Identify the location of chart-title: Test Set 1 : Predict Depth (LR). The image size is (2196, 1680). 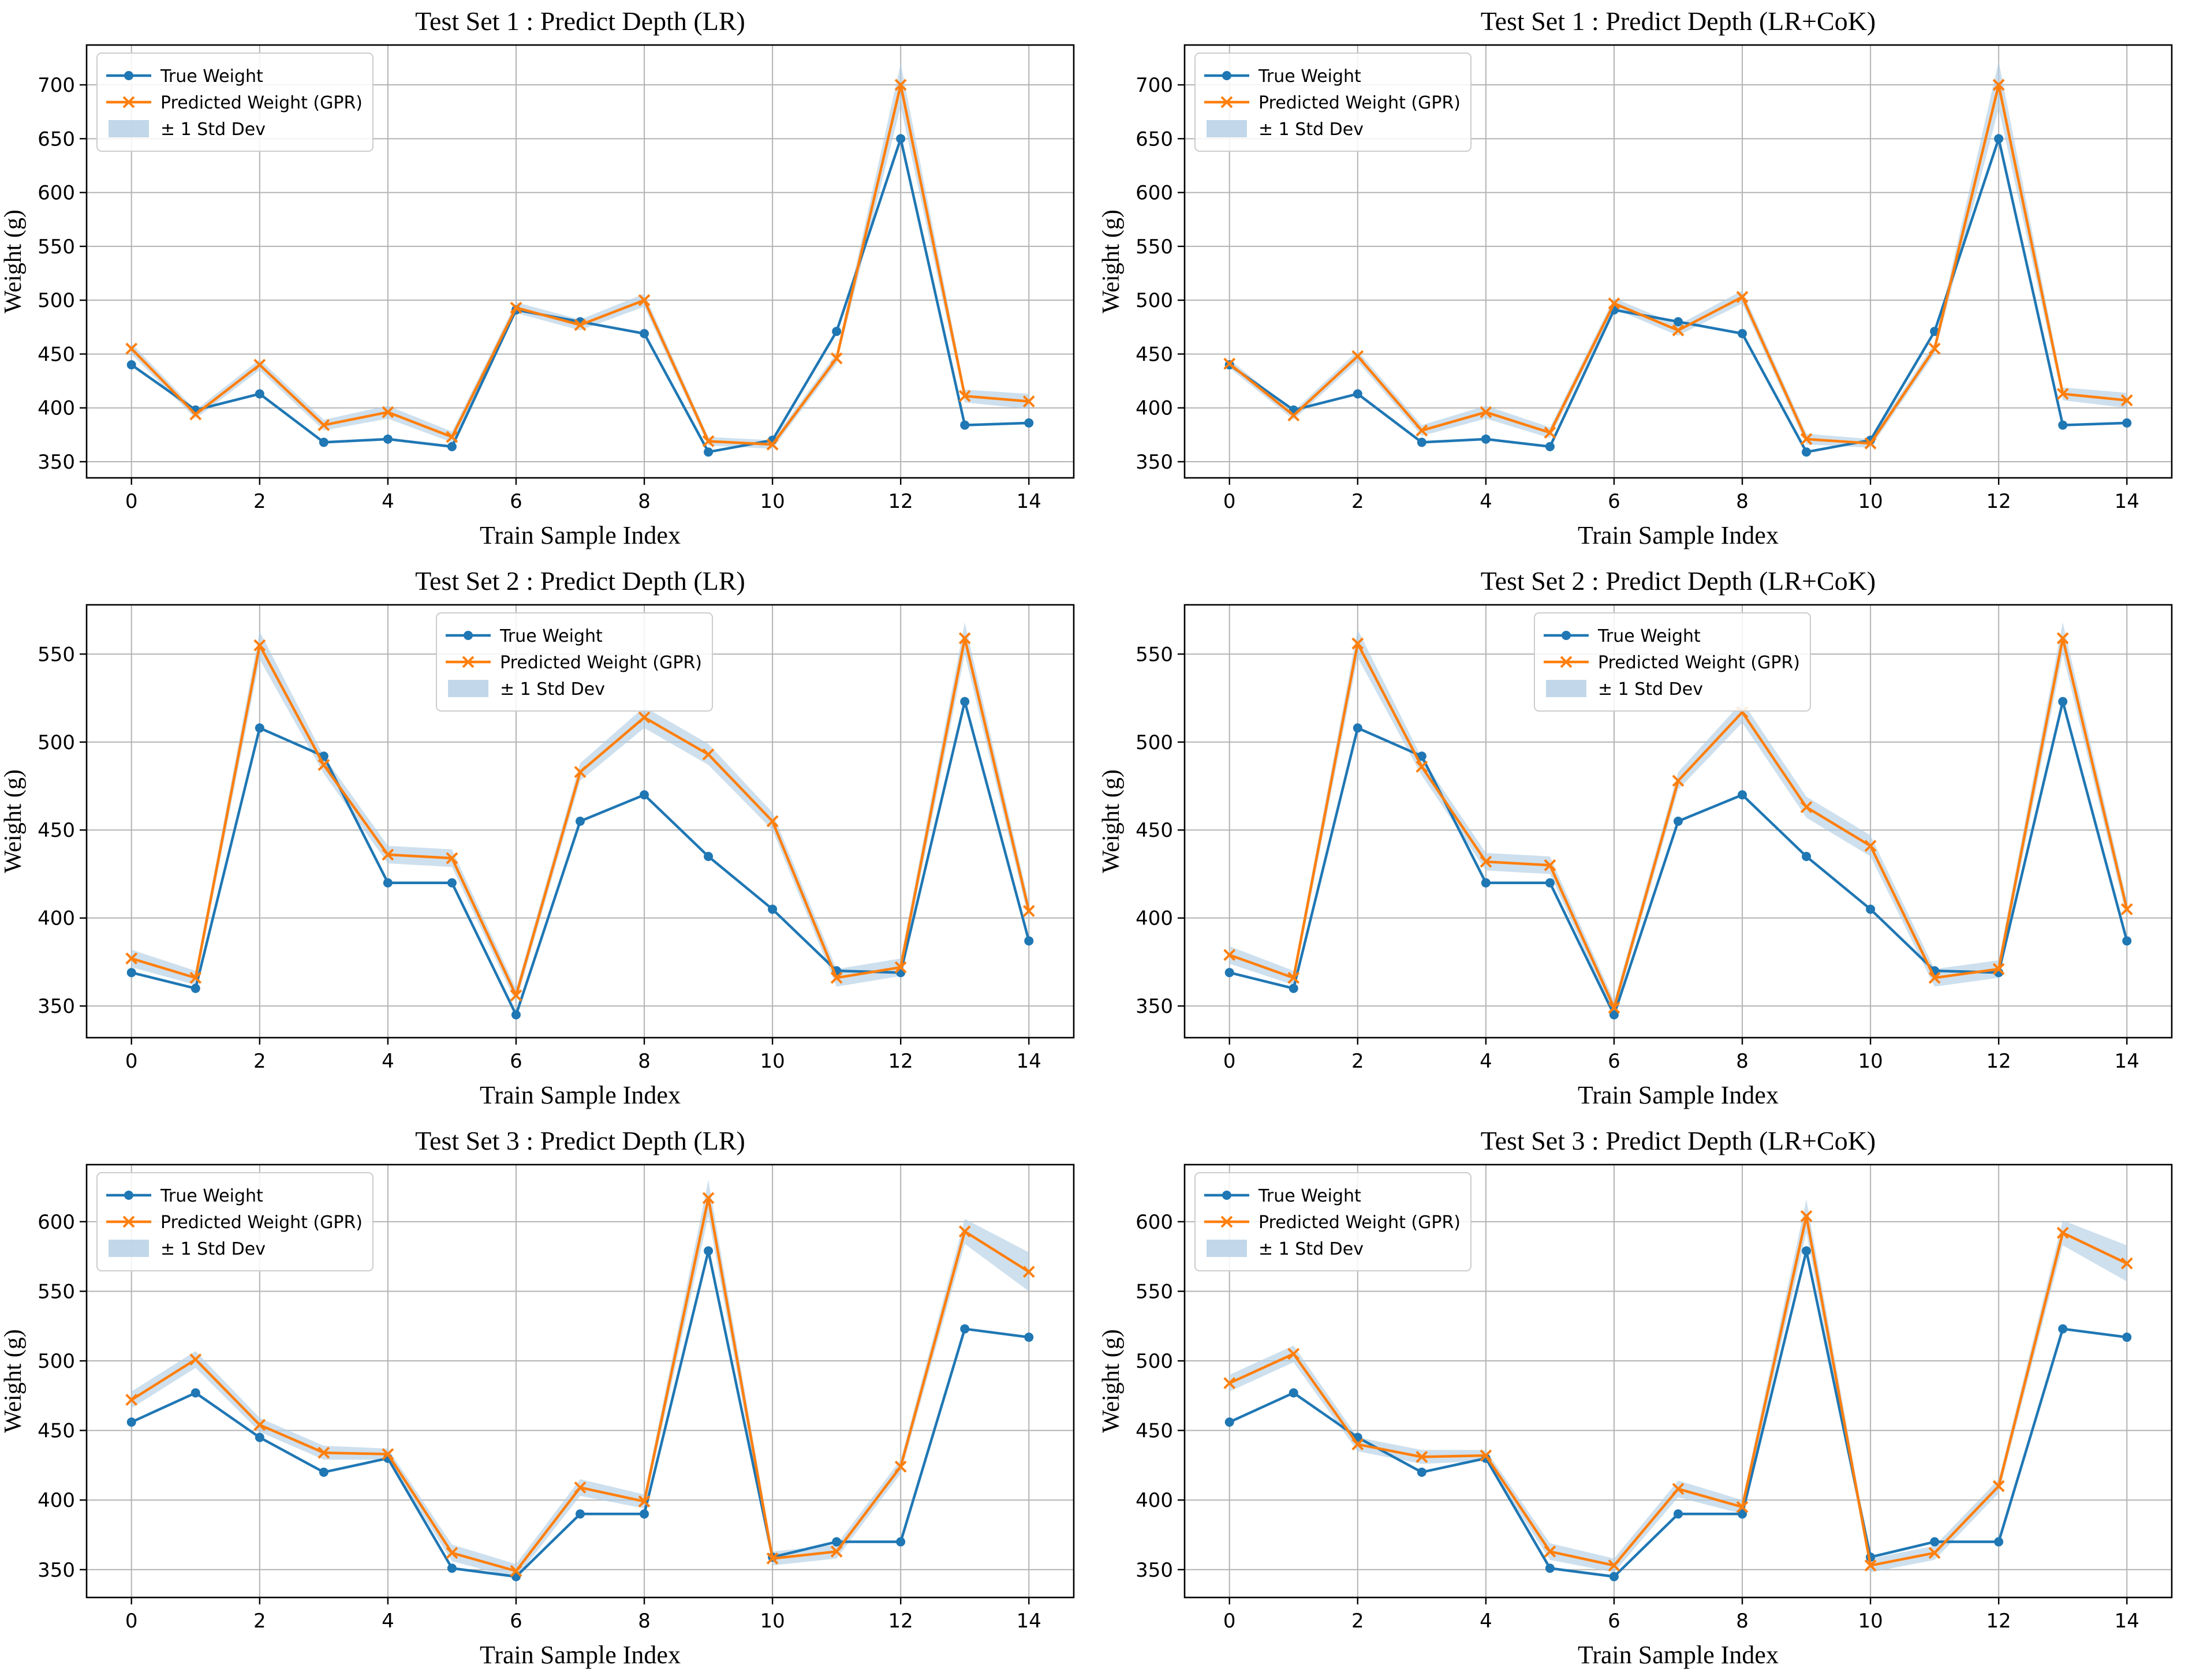
(580, 21).